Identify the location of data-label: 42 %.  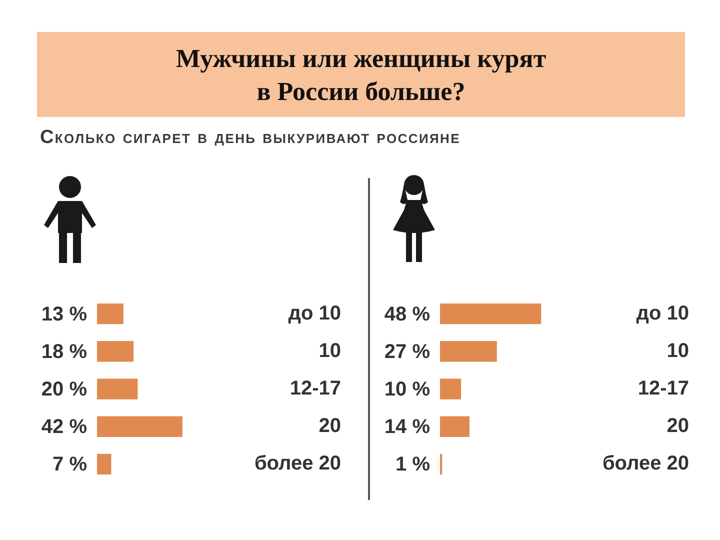
(64, 427).